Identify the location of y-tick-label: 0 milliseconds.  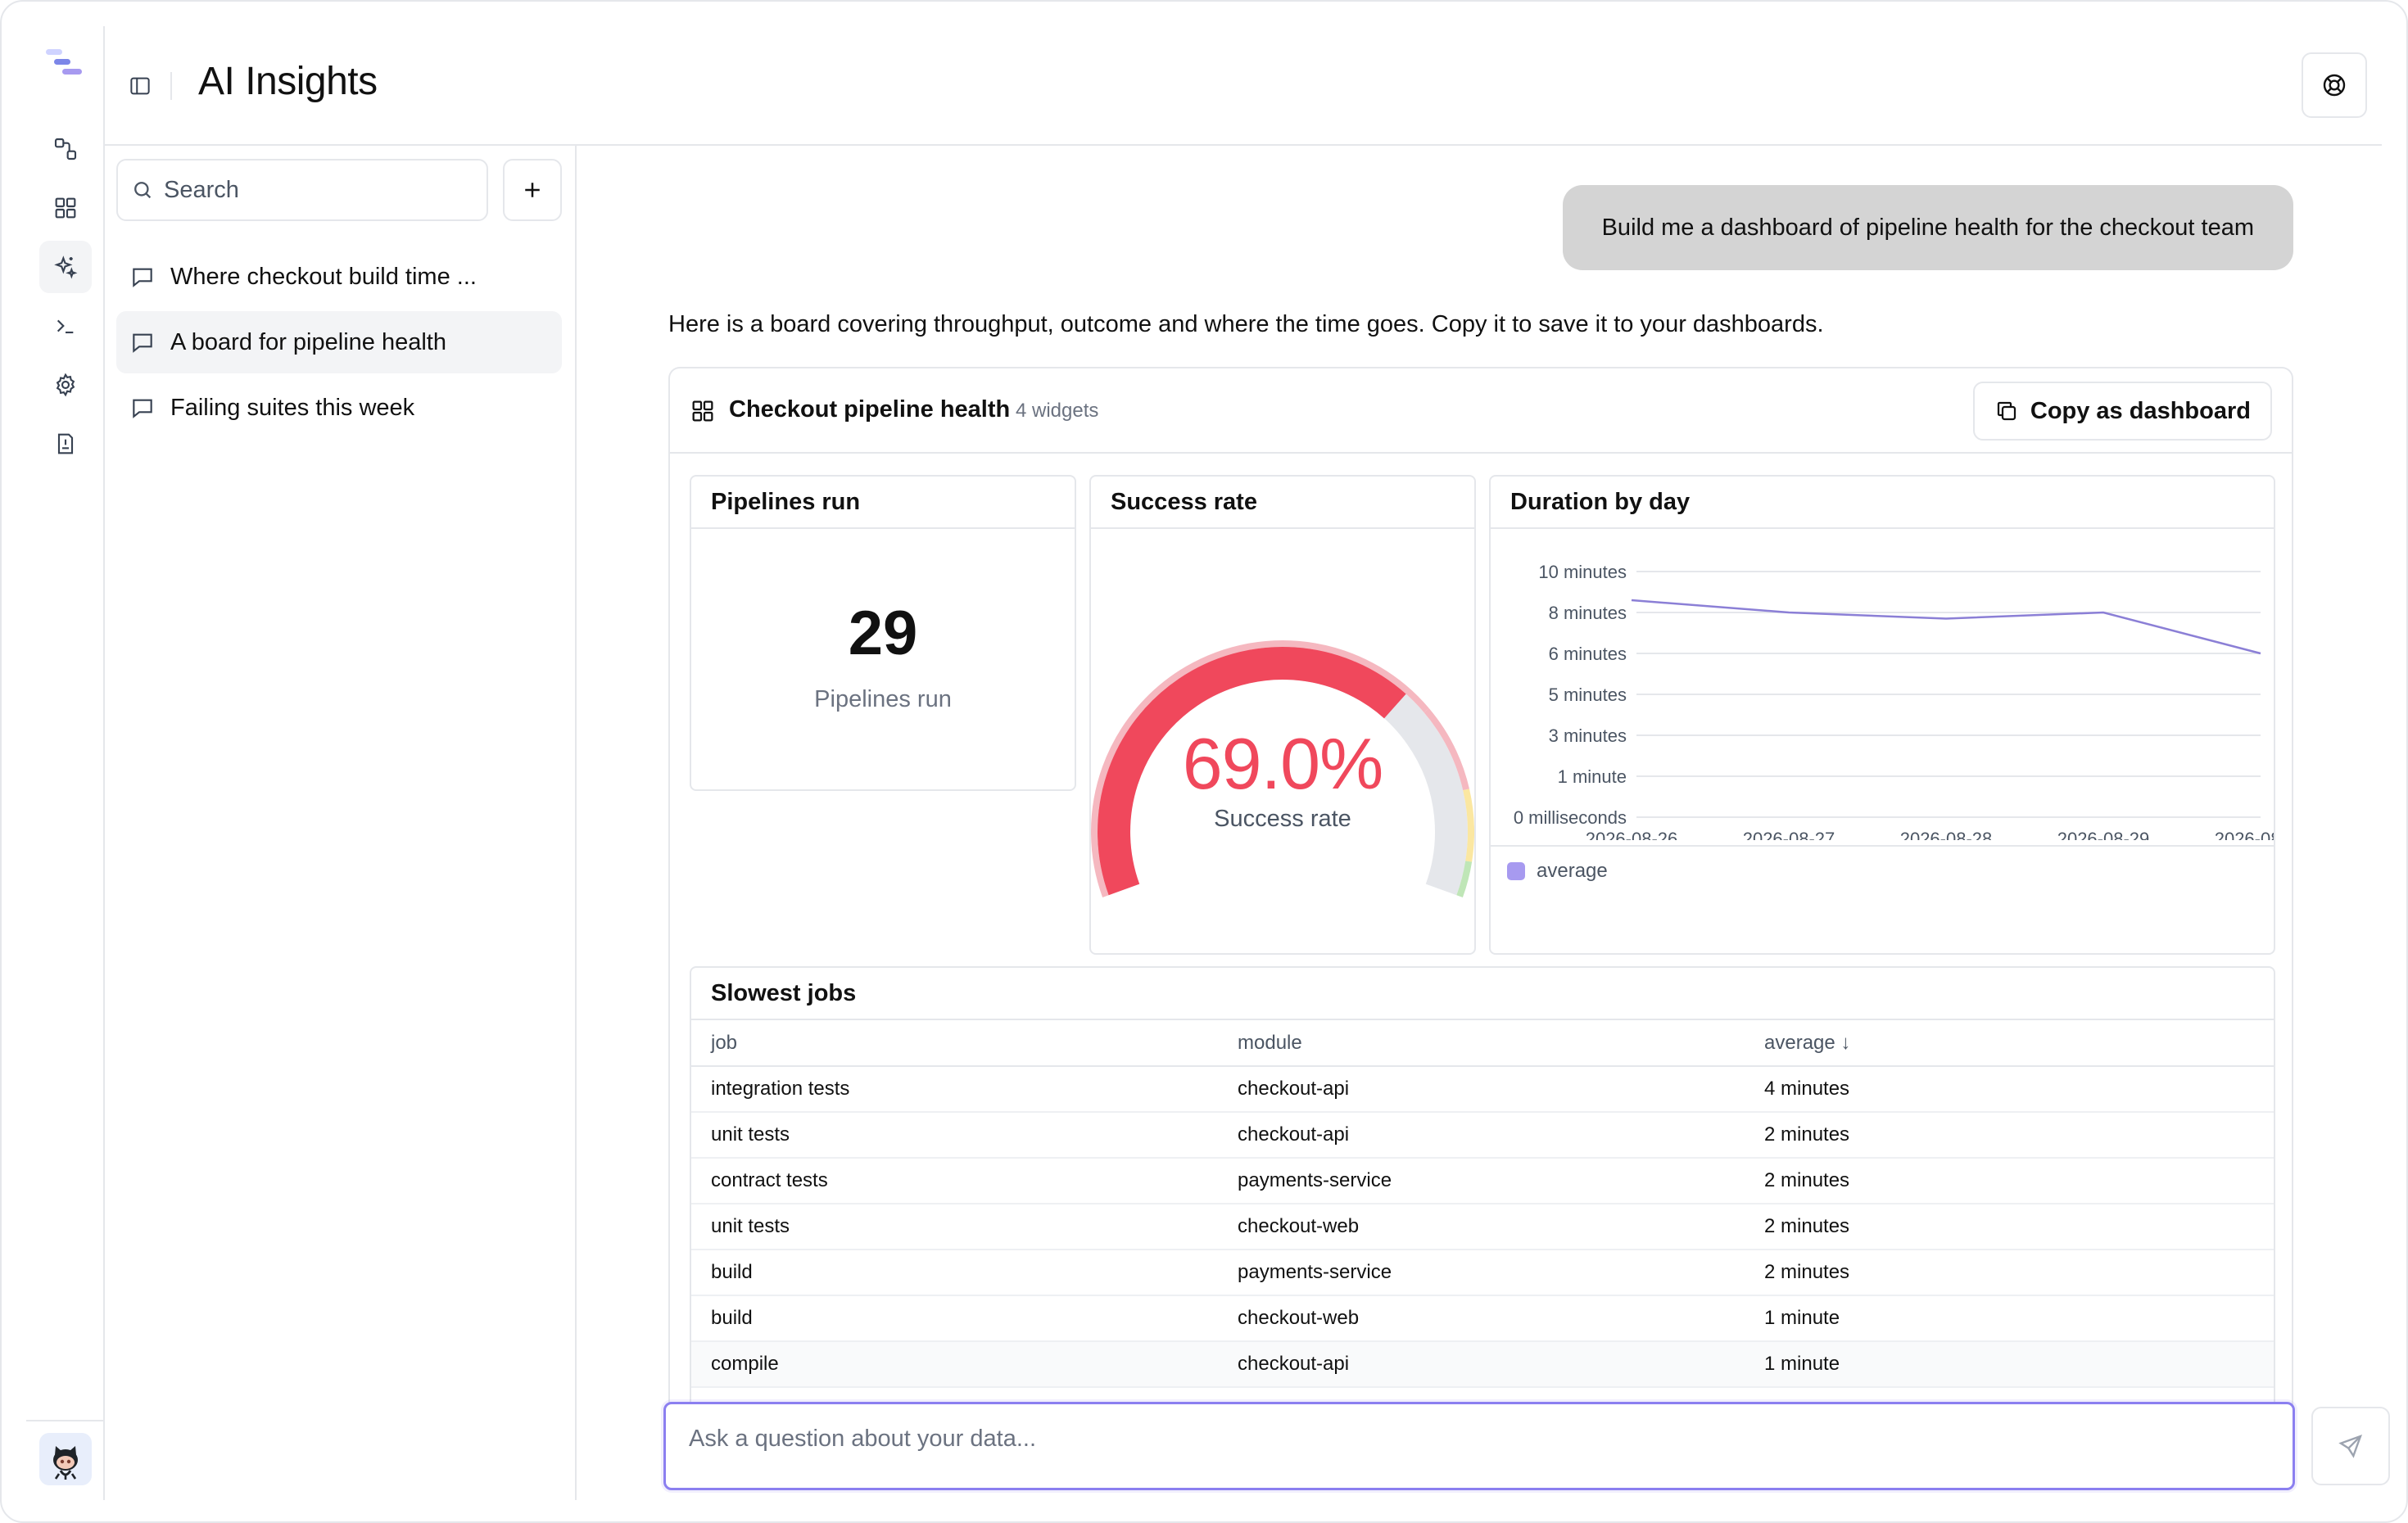
(1570, 818).